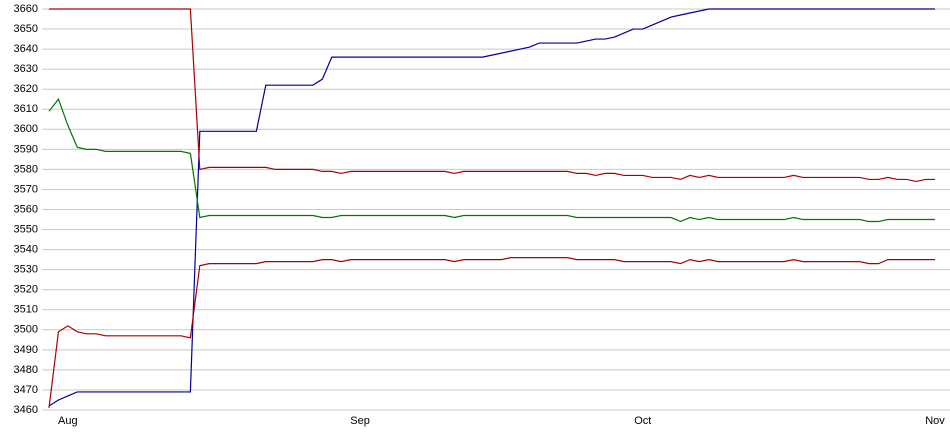 Image resolution: width=950 pixels, height=435 pixels. I want to click on y-tick-label: 3640, so click(26, 49).